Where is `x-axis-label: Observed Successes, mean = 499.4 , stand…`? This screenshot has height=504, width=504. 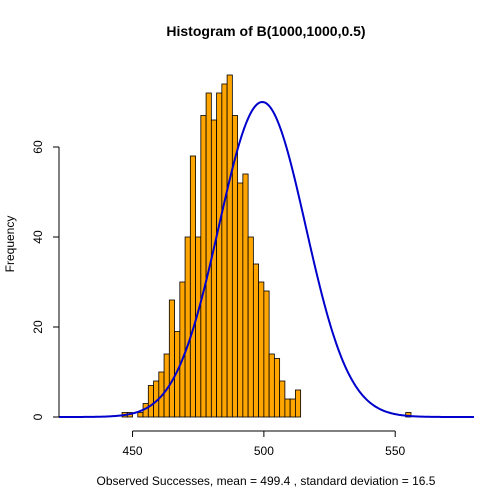
x-axis-label: Observed Successes, mean = 499.4 , stand… is located at coordinates (266, 481).